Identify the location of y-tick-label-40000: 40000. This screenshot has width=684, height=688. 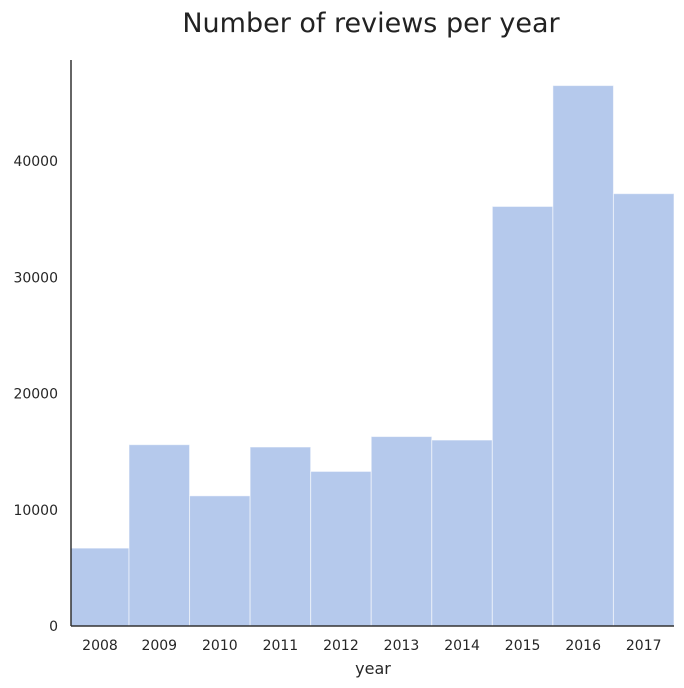
(35, 162).